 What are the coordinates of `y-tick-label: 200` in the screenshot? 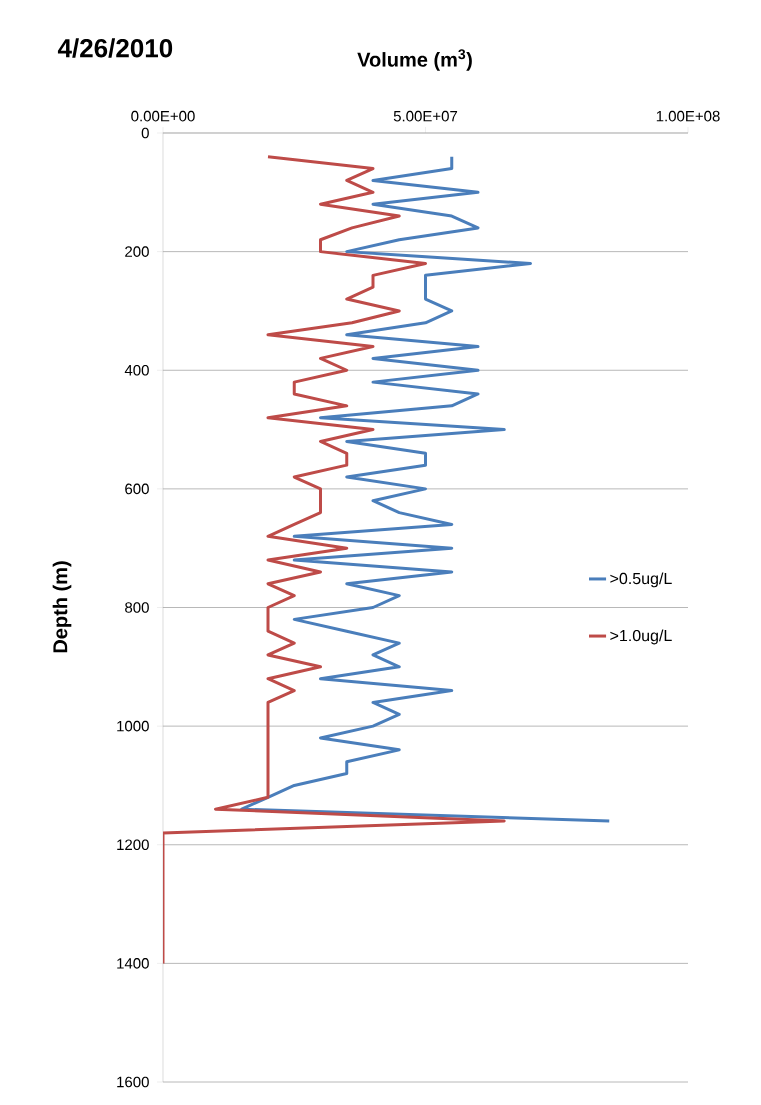 It's located at (137, 251).